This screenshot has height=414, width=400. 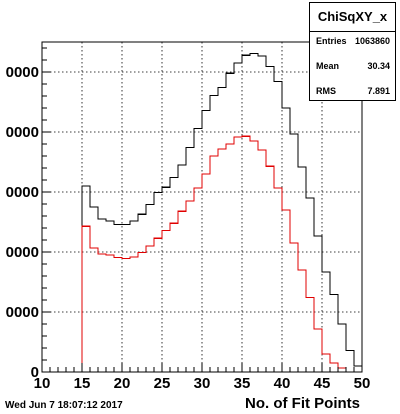 I want to click on x-tick-label: 40, so click(x=282, y=383).